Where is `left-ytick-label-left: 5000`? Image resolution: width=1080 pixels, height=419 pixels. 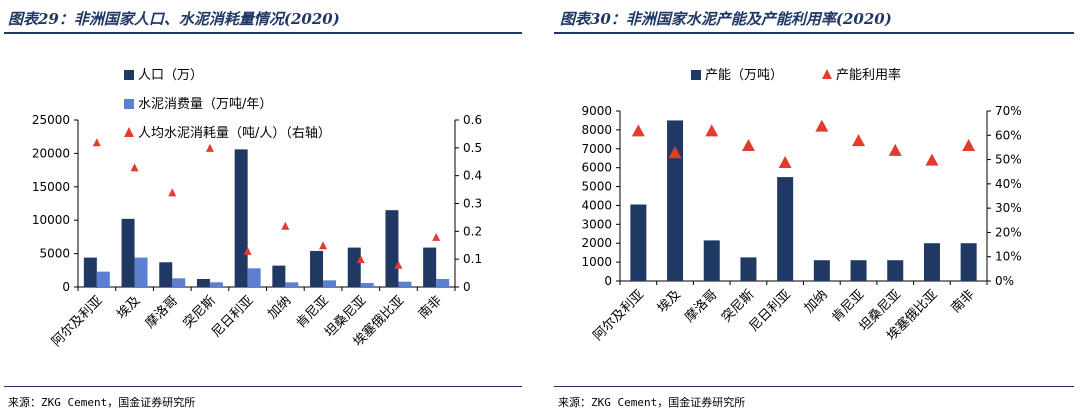 left-ytick-label-left: 5000 is located at coordinates (54, 254).